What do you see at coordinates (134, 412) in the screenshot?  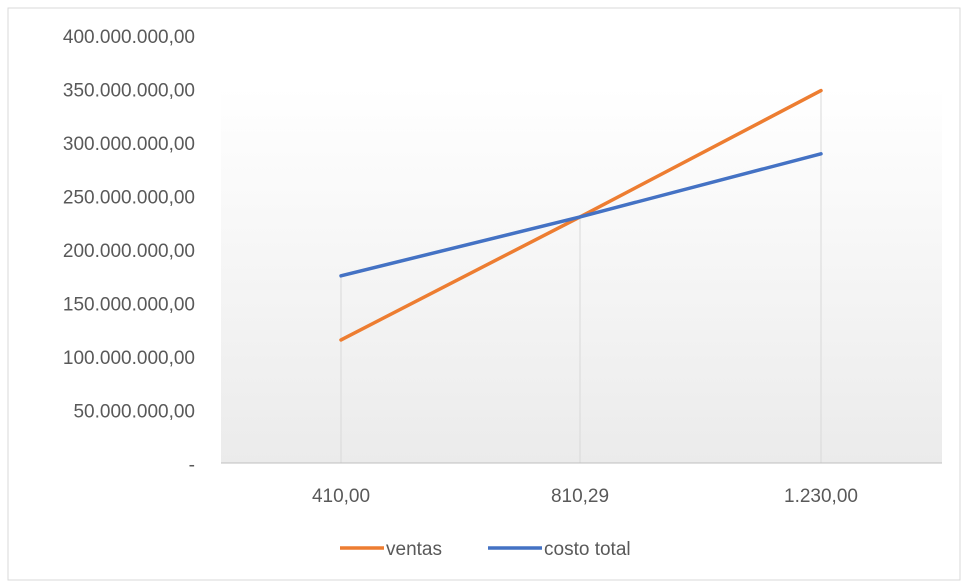 I see `y-tick-label: 50.000.000,00` at bounding box center [134, 412].